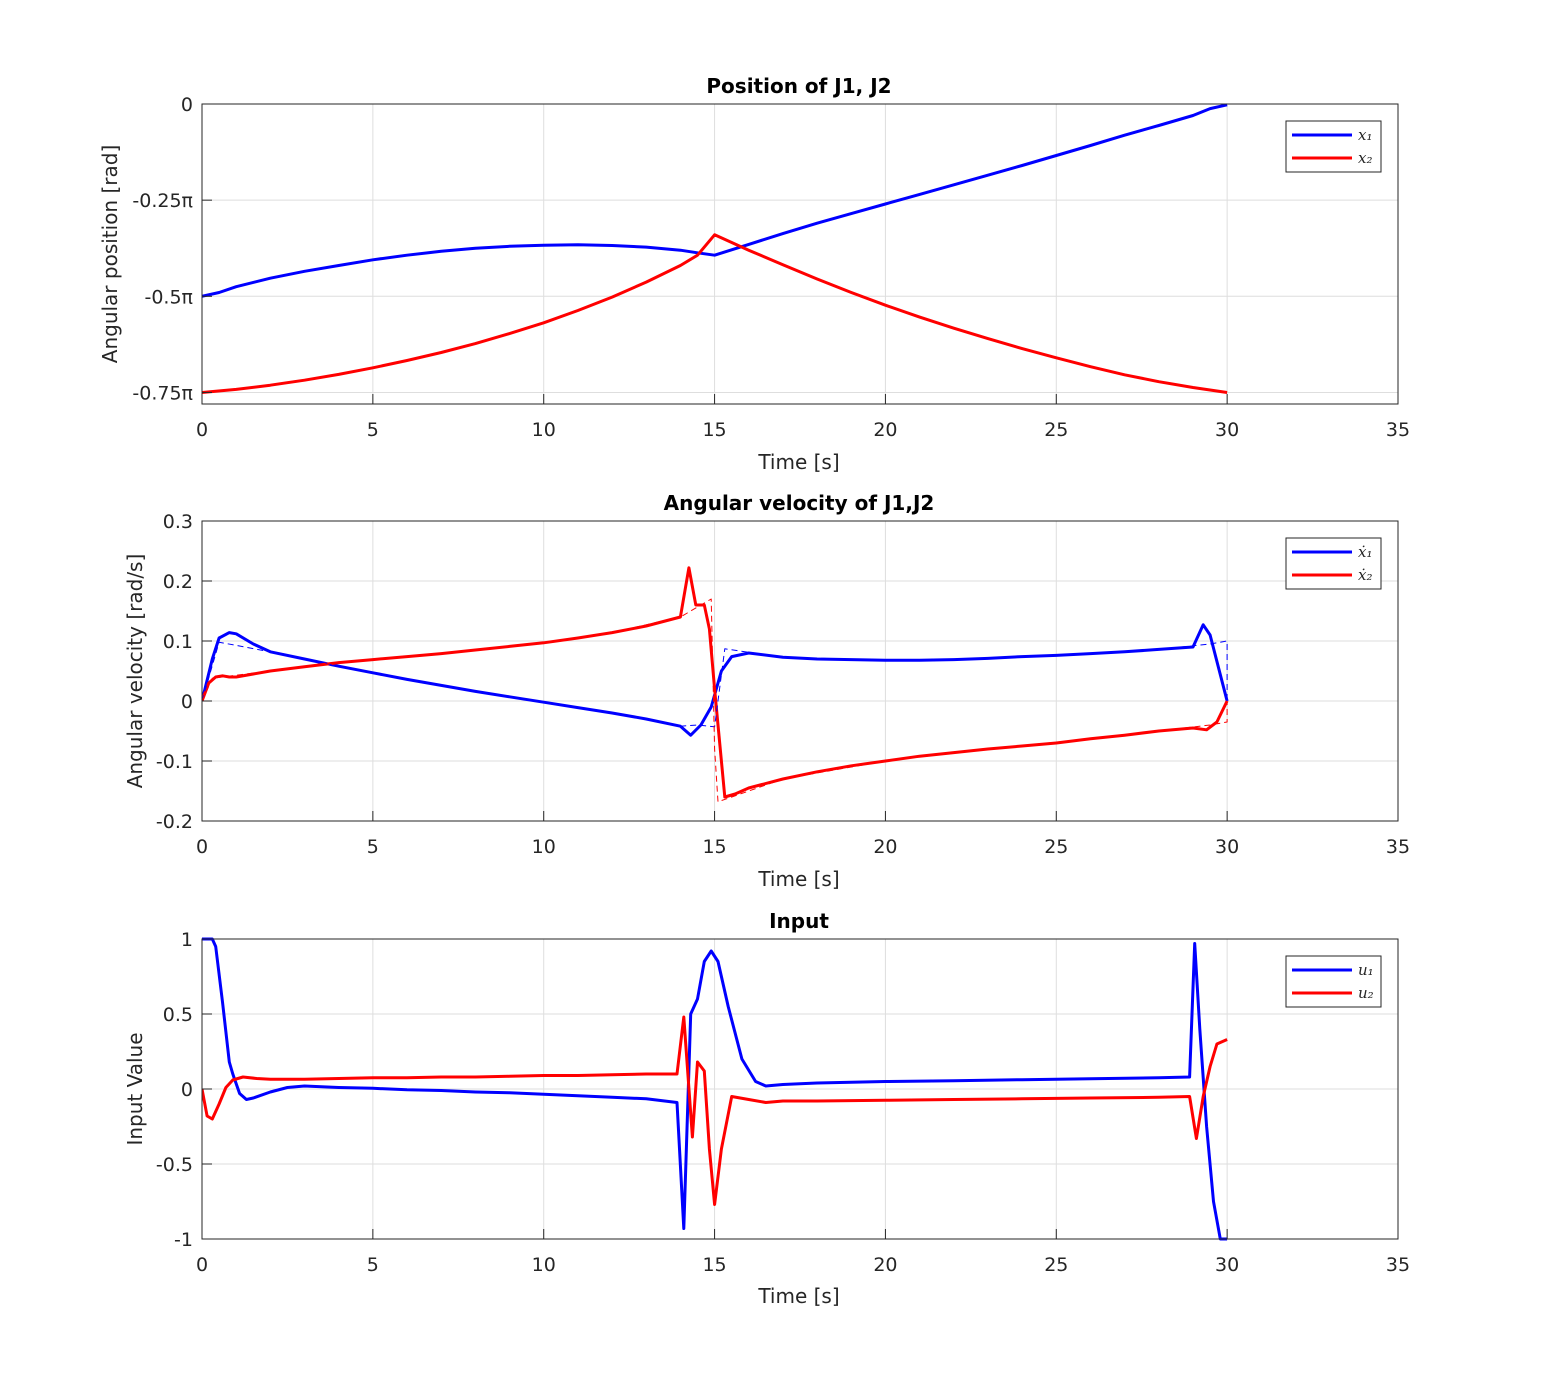 Image resolution: width=1546 pixels, height=1392 pixels. What do you see at coordinates (174, 762) in the screenshot?
I see `y-tick-label: -0.1` at bounding box center [174, 762].